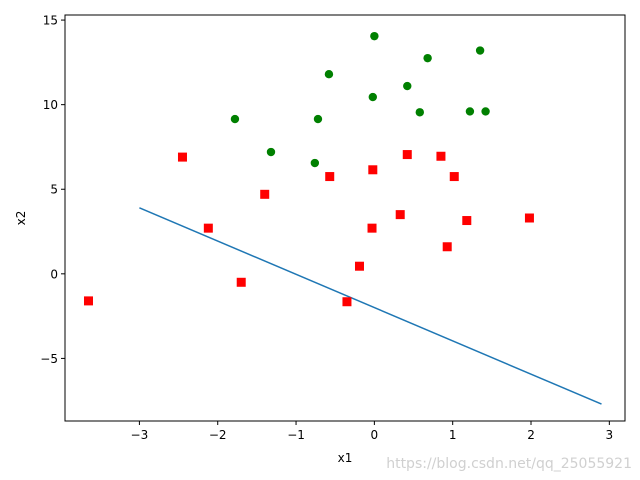 The height and width of the screenshot is (480, 640). I want to click on x-tick-label: −1, so click(296, 435).